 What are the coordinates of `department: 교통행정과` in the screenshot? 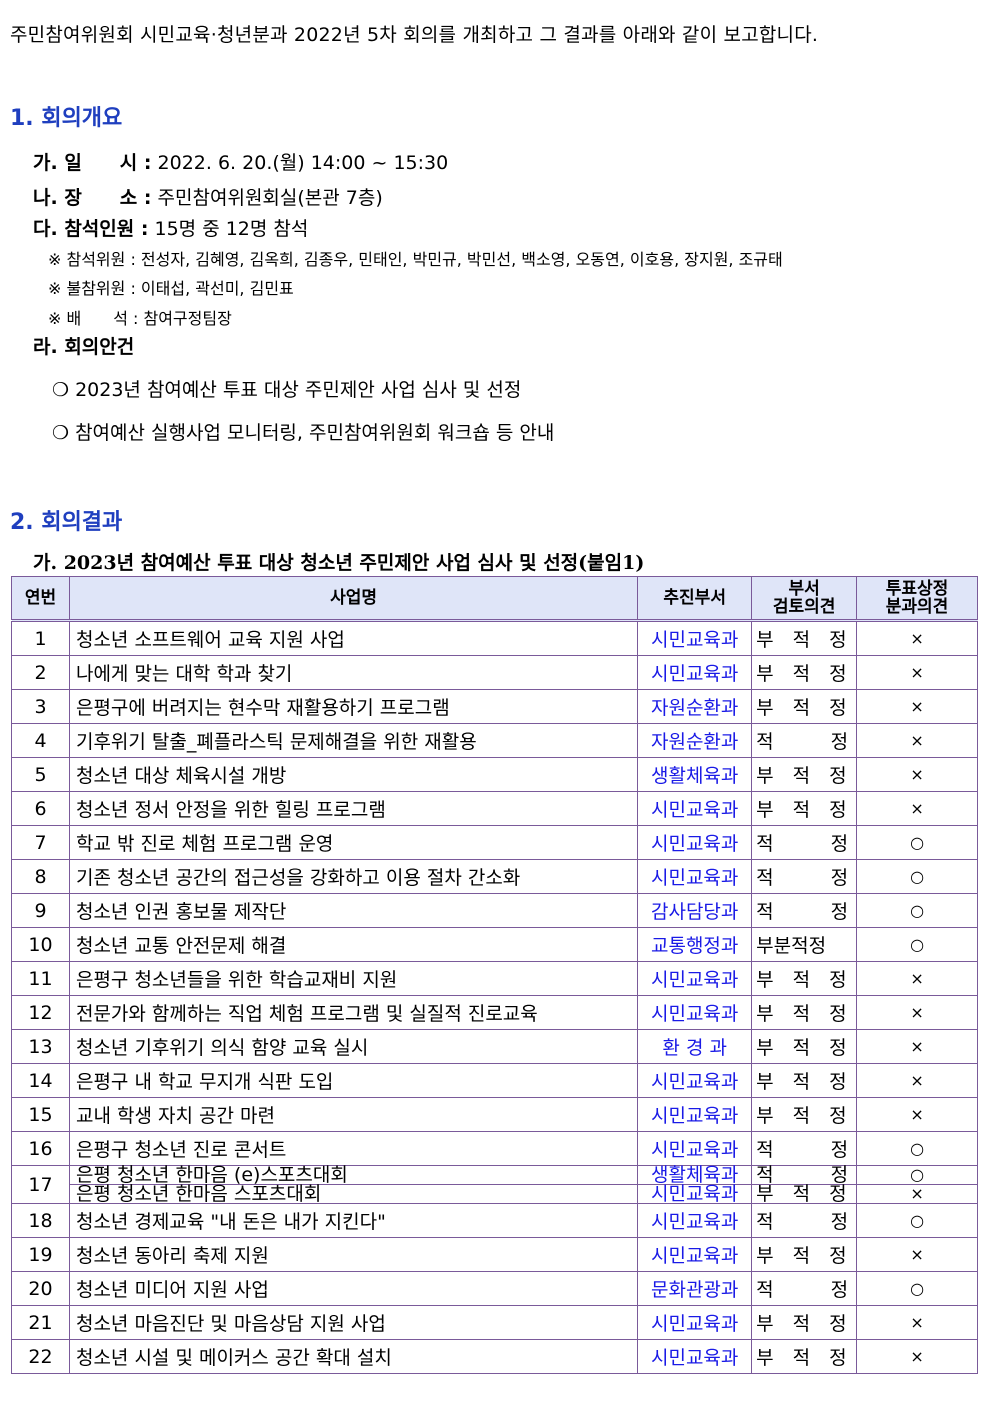 It's located at (695, 944).